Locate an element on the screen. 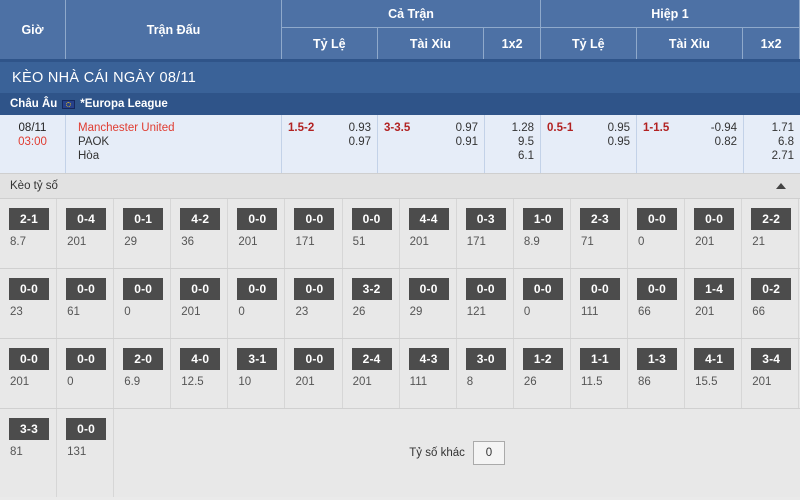 The width and height of the screenshot is (800, 500). correct-score-odd: 171 is located at coordinates (476, 242).